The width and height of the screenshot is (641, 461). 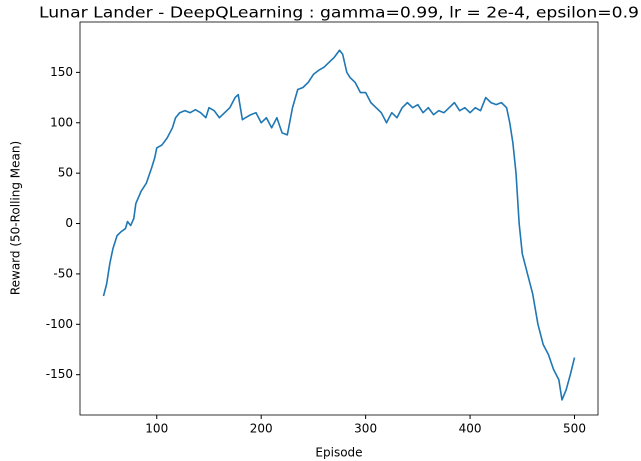 I want to click on y-tick-label: -100, so click(x=59, y=324).